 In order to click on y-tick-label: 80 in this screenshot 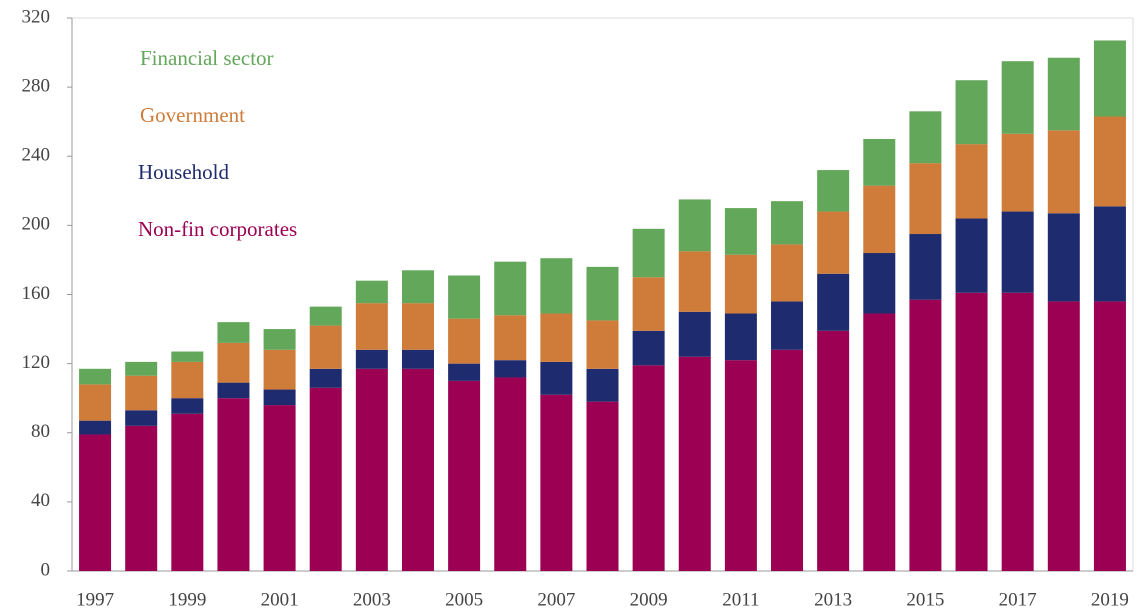, I will do `click(40, 431)`.